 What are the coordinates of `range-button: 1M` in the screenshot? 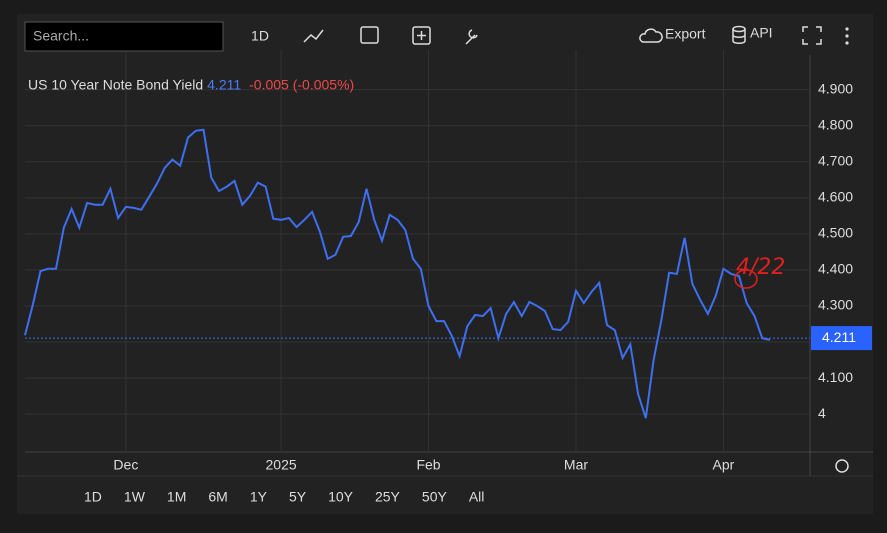 It's located at (176, 497).